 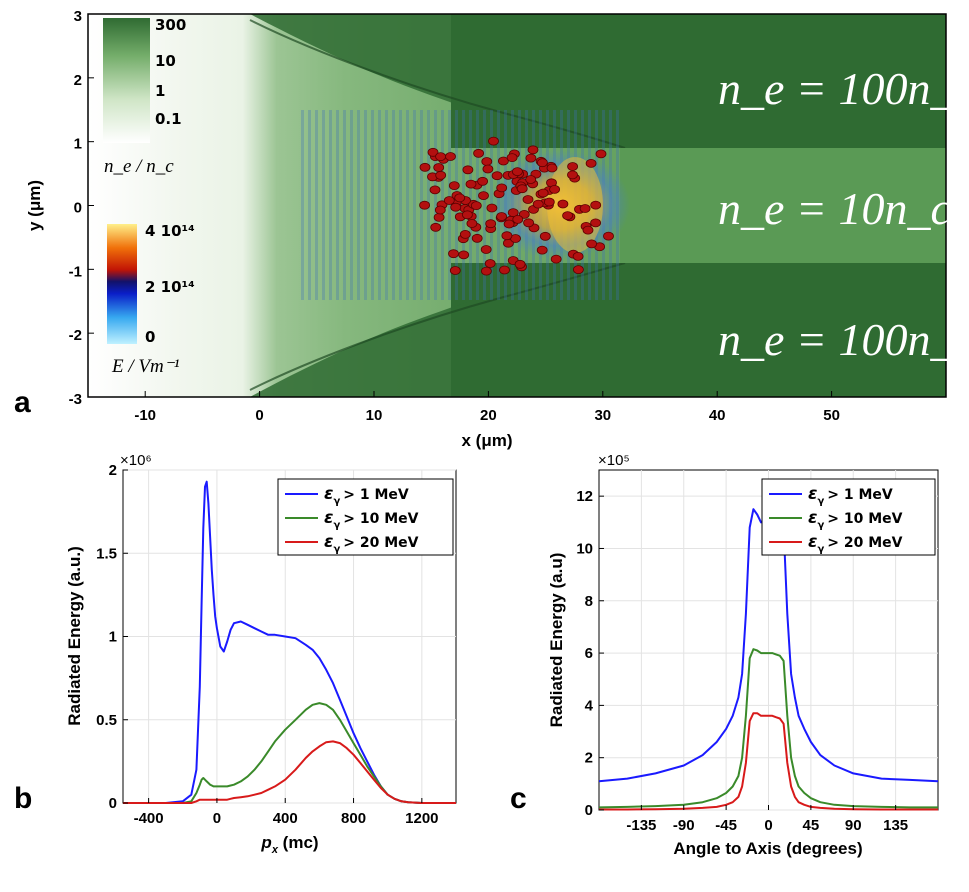 I want to click on panel-a-xtick-label-2: 10, so click(x=374, y=415).